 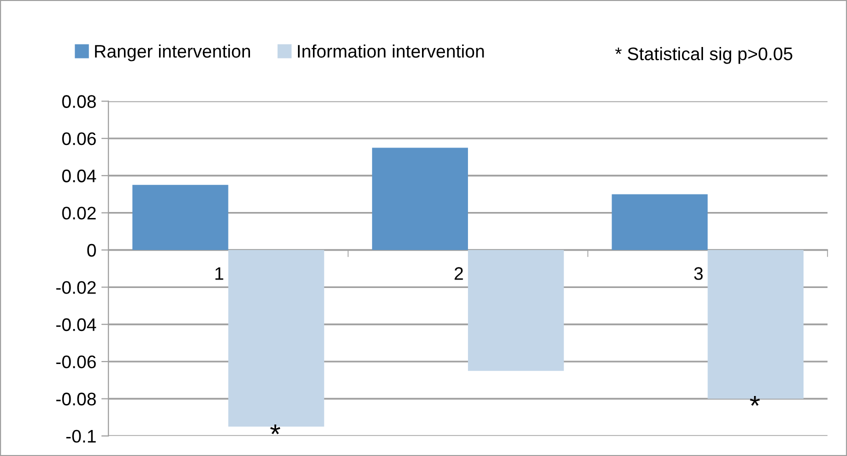 I want to click on y-tick-label: -0.1, so click(x=81, y=436).